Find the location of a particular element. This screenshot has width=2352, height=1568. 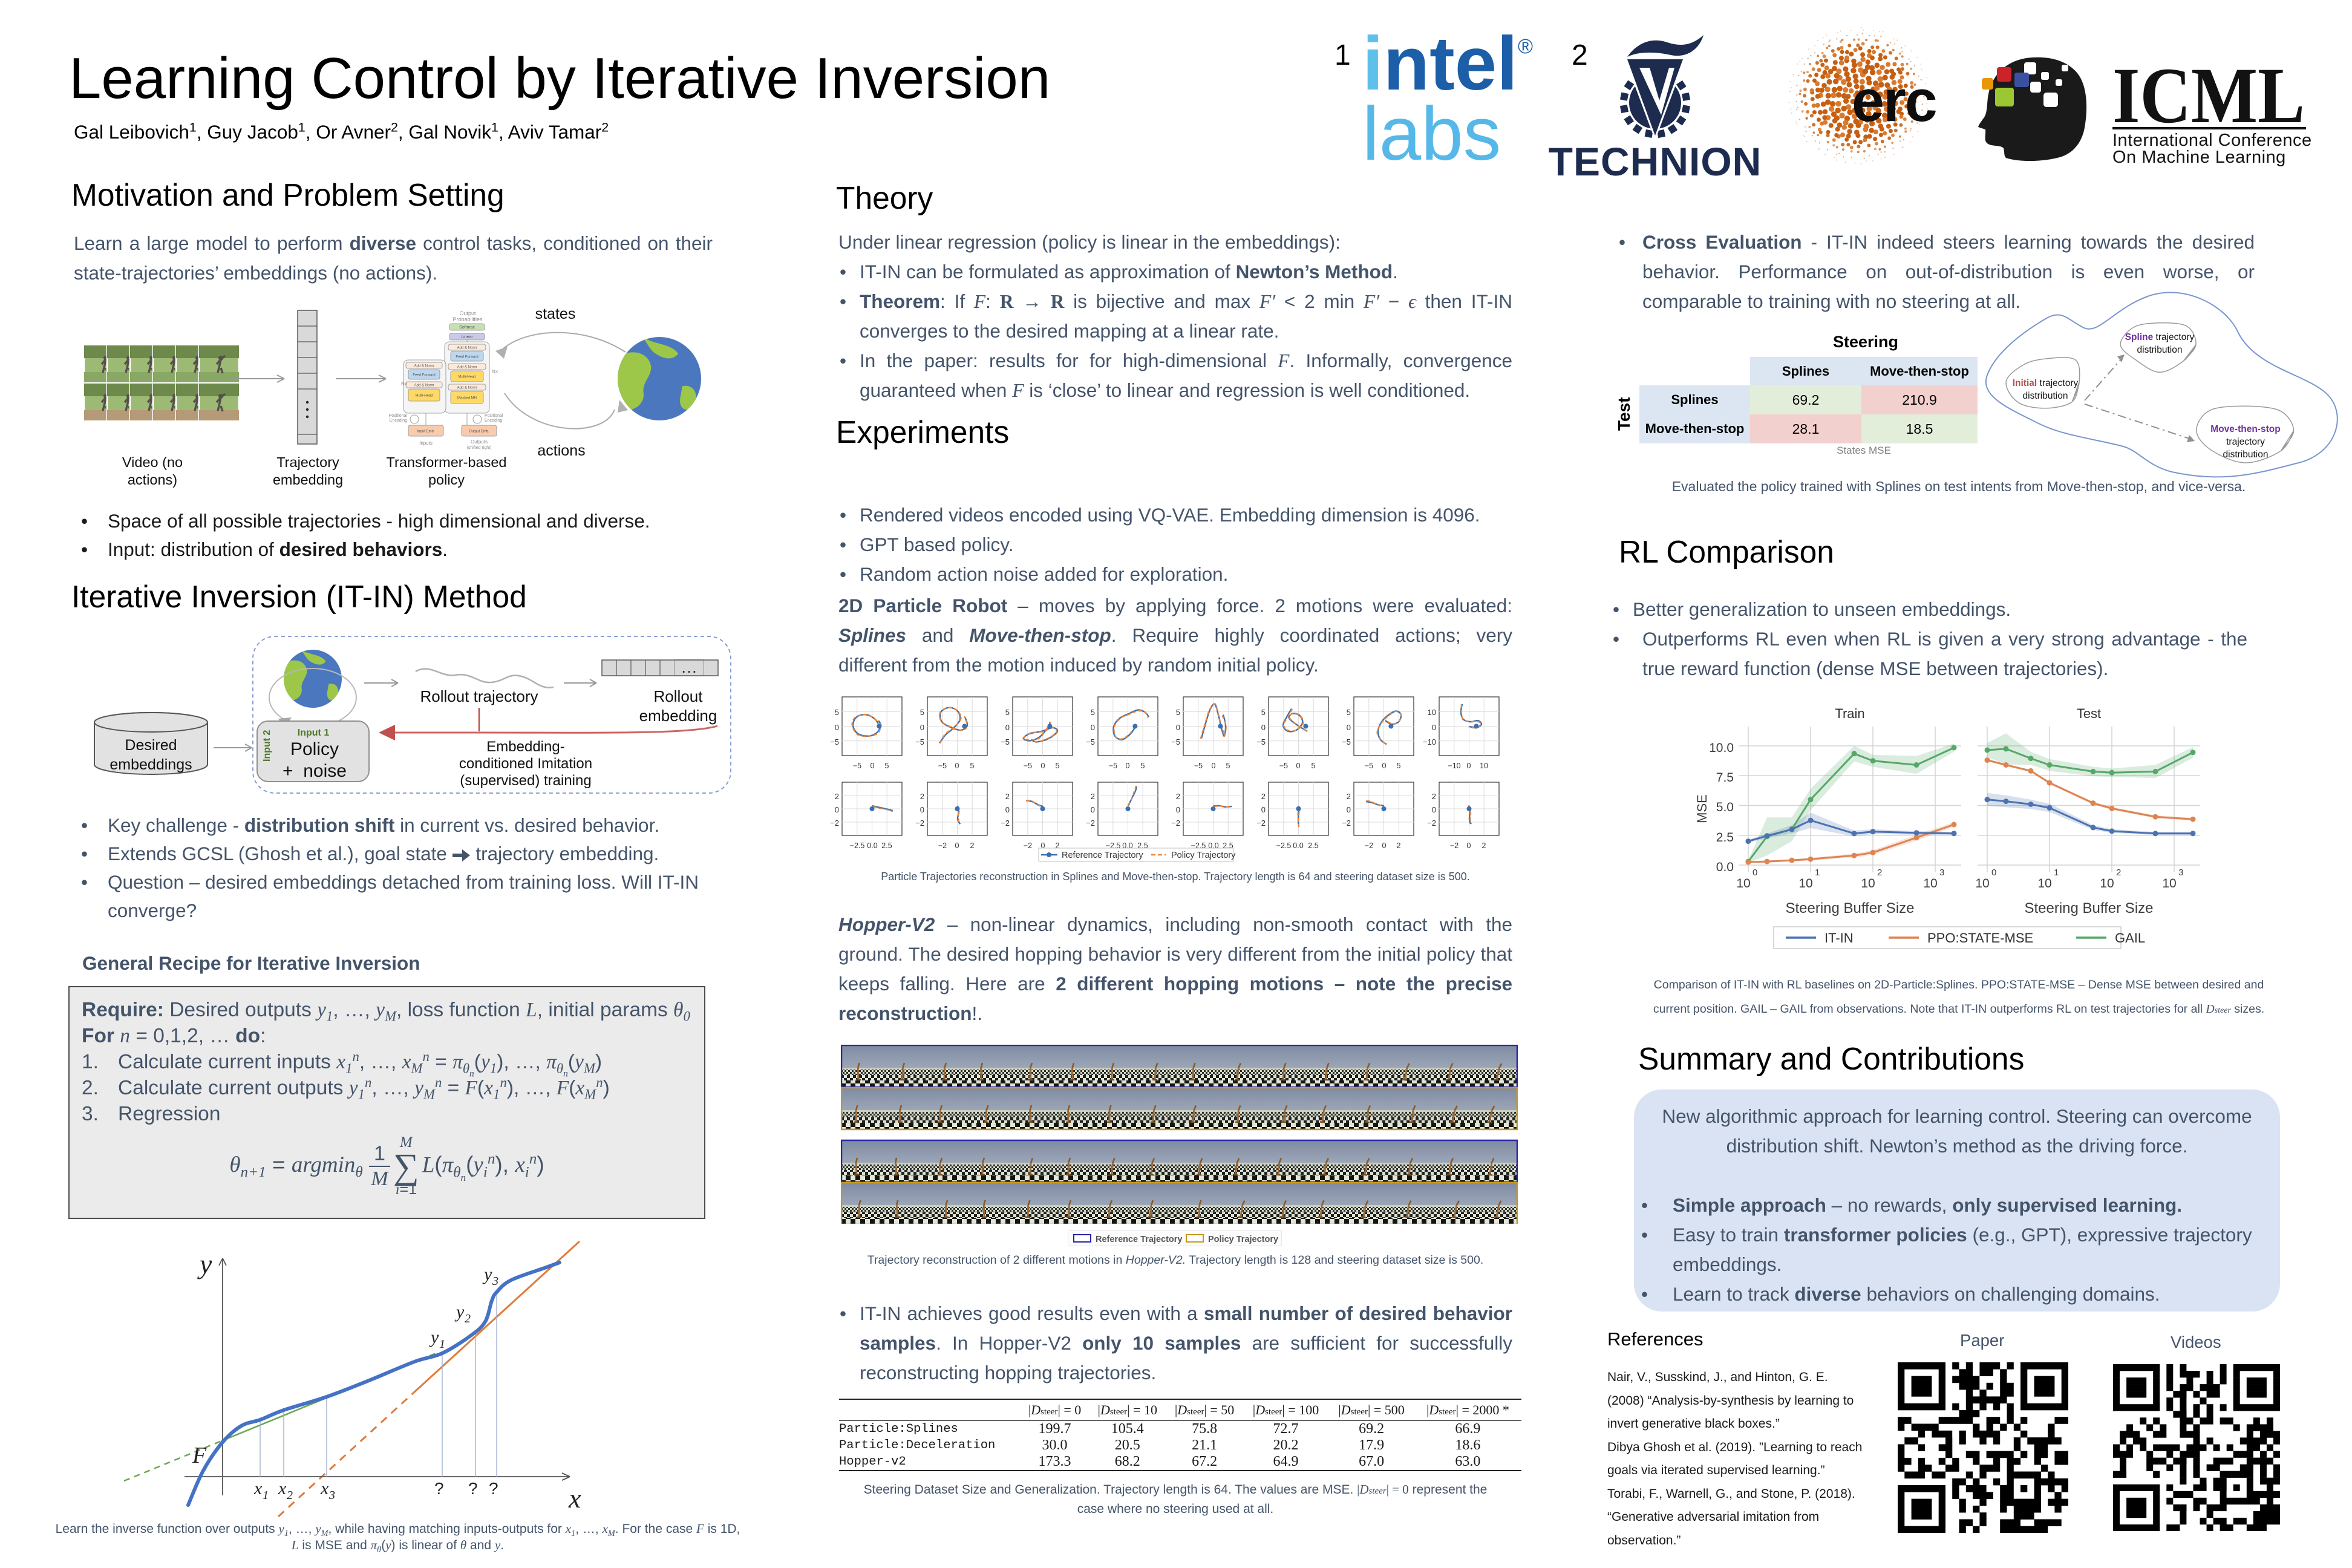

svg-text: Policy is located at coordinates (314, 749).